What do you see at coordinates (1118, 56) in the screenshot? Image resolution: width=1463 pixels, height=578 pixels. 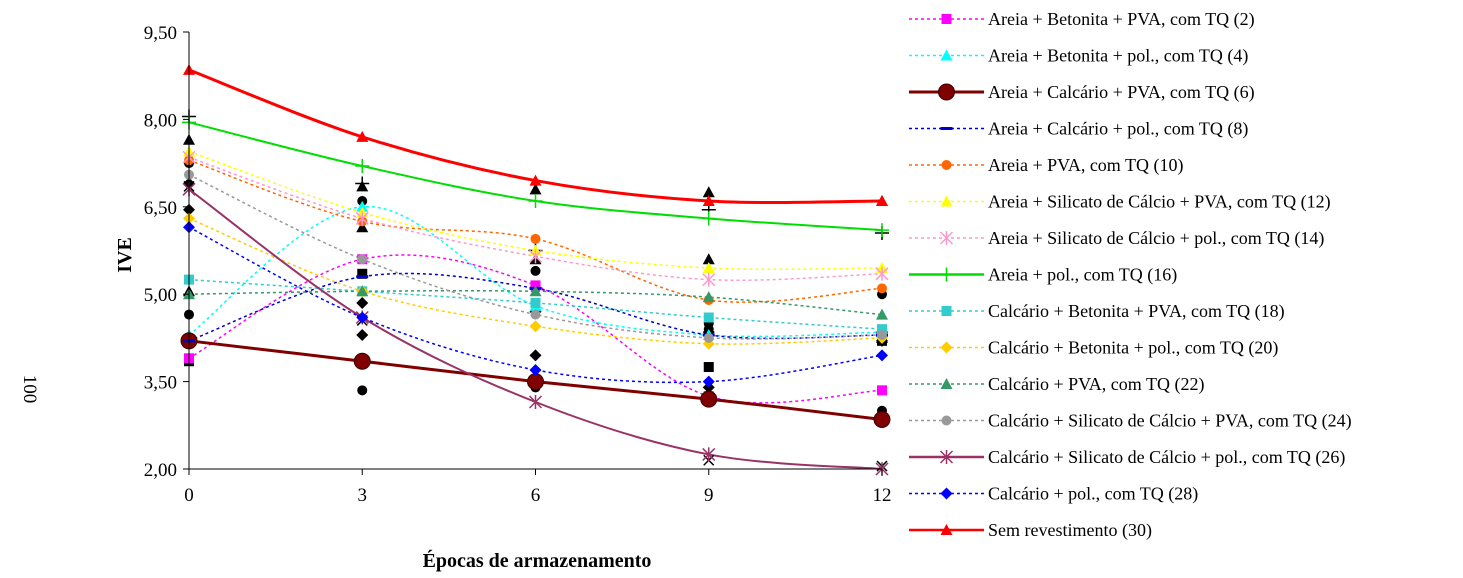 I see `legend-label: Areia + Betonita + pol., com TQ (4)` at bounding box center [1118, 56].